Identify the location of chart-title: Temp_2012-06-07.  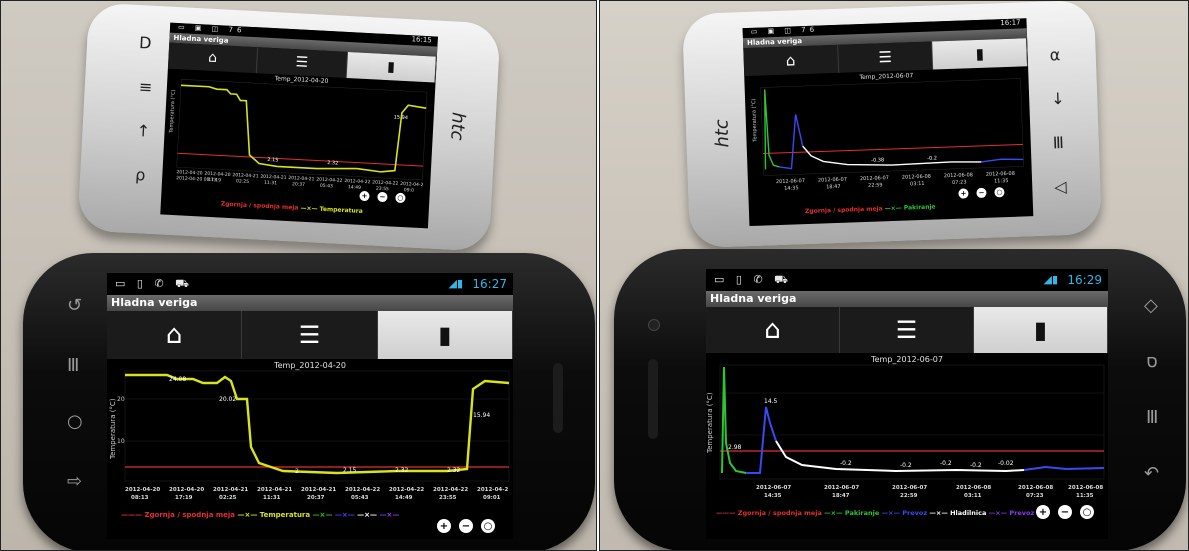
(907, 359).